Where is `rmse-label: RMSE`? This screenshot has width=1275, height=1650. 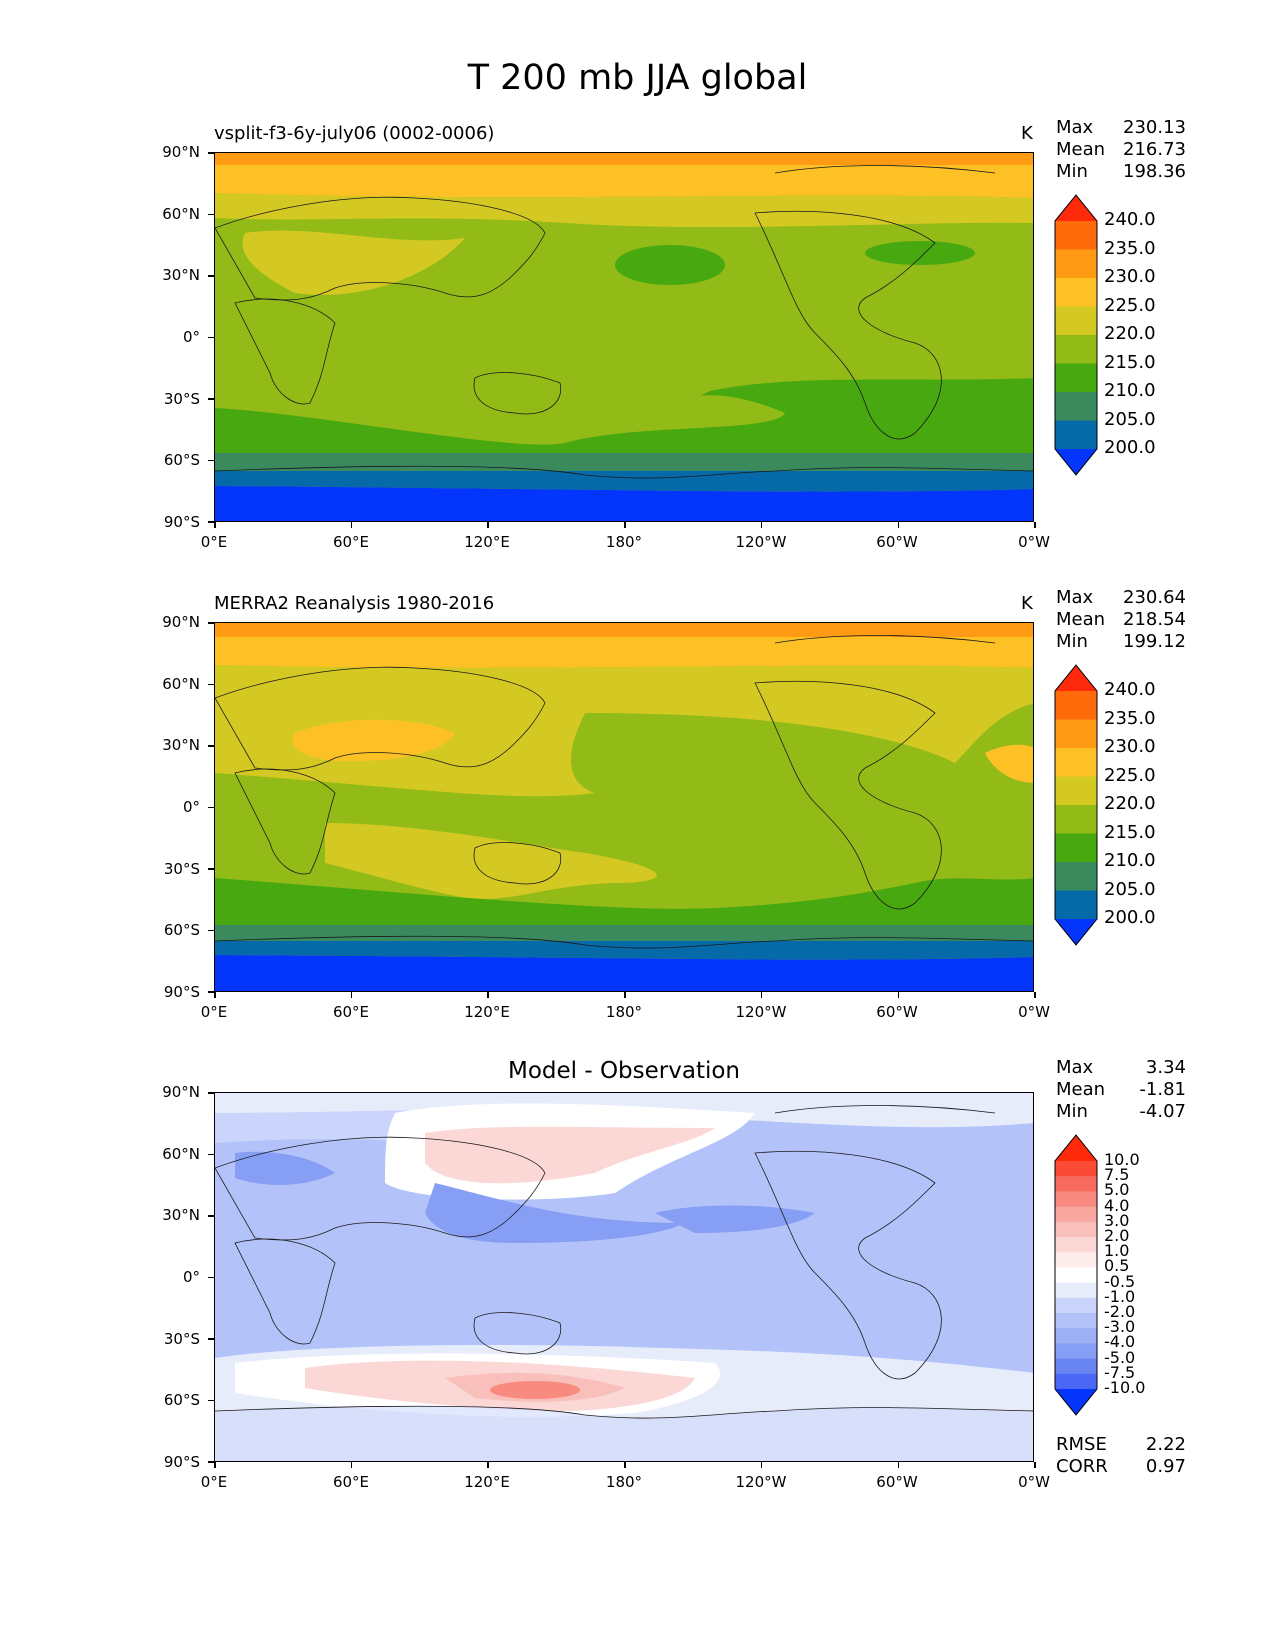 rmse-label: RMSE is located at coordinates (1081, 1444).